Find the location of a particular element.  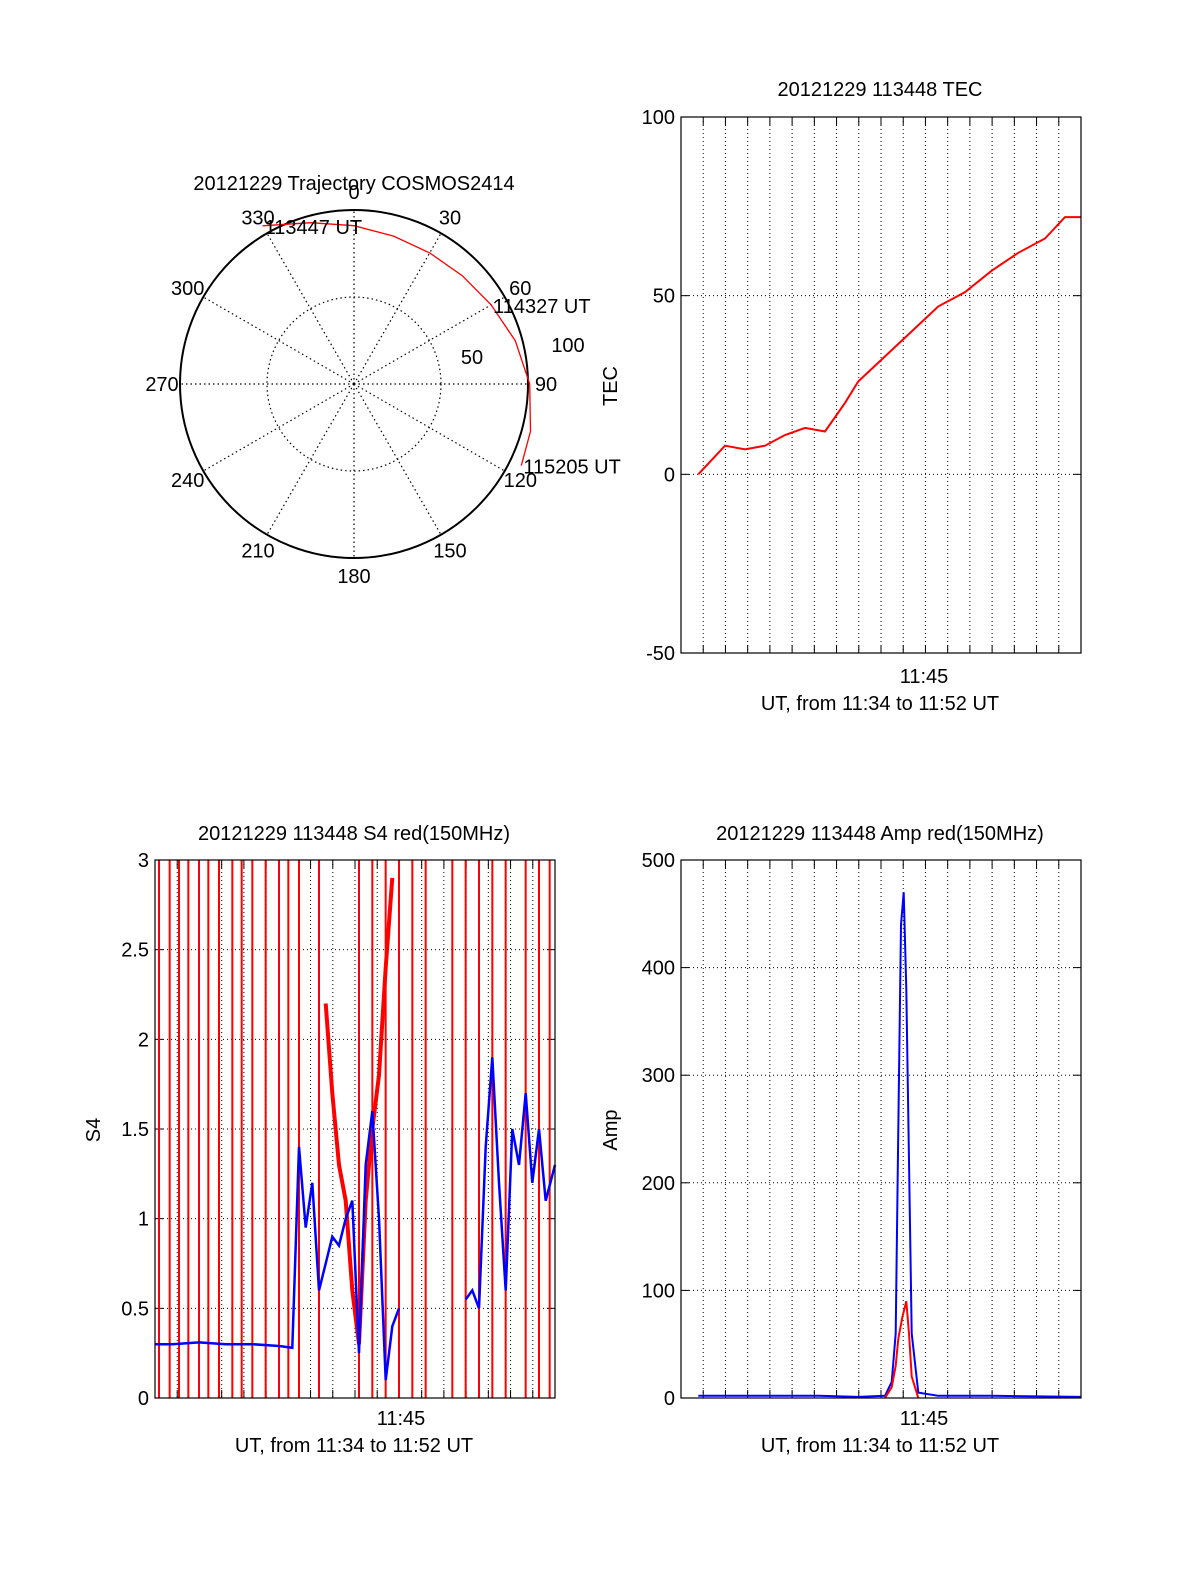

amp-ytick-label: 0 is located at coordinates (669, 1399).